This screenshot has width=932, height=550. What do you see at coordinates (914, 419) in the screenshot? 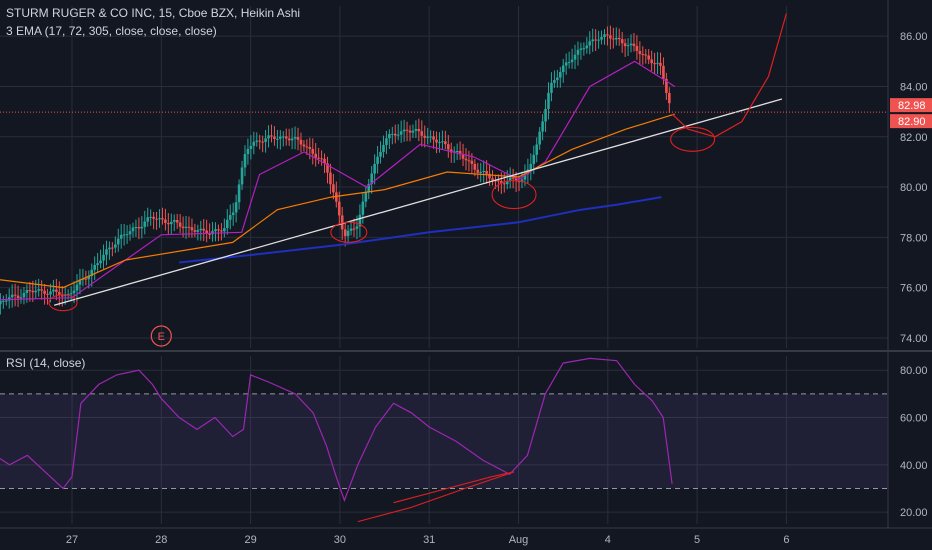
I see `rsi-tick-label: 60.00` at bounding box center [914, 419].